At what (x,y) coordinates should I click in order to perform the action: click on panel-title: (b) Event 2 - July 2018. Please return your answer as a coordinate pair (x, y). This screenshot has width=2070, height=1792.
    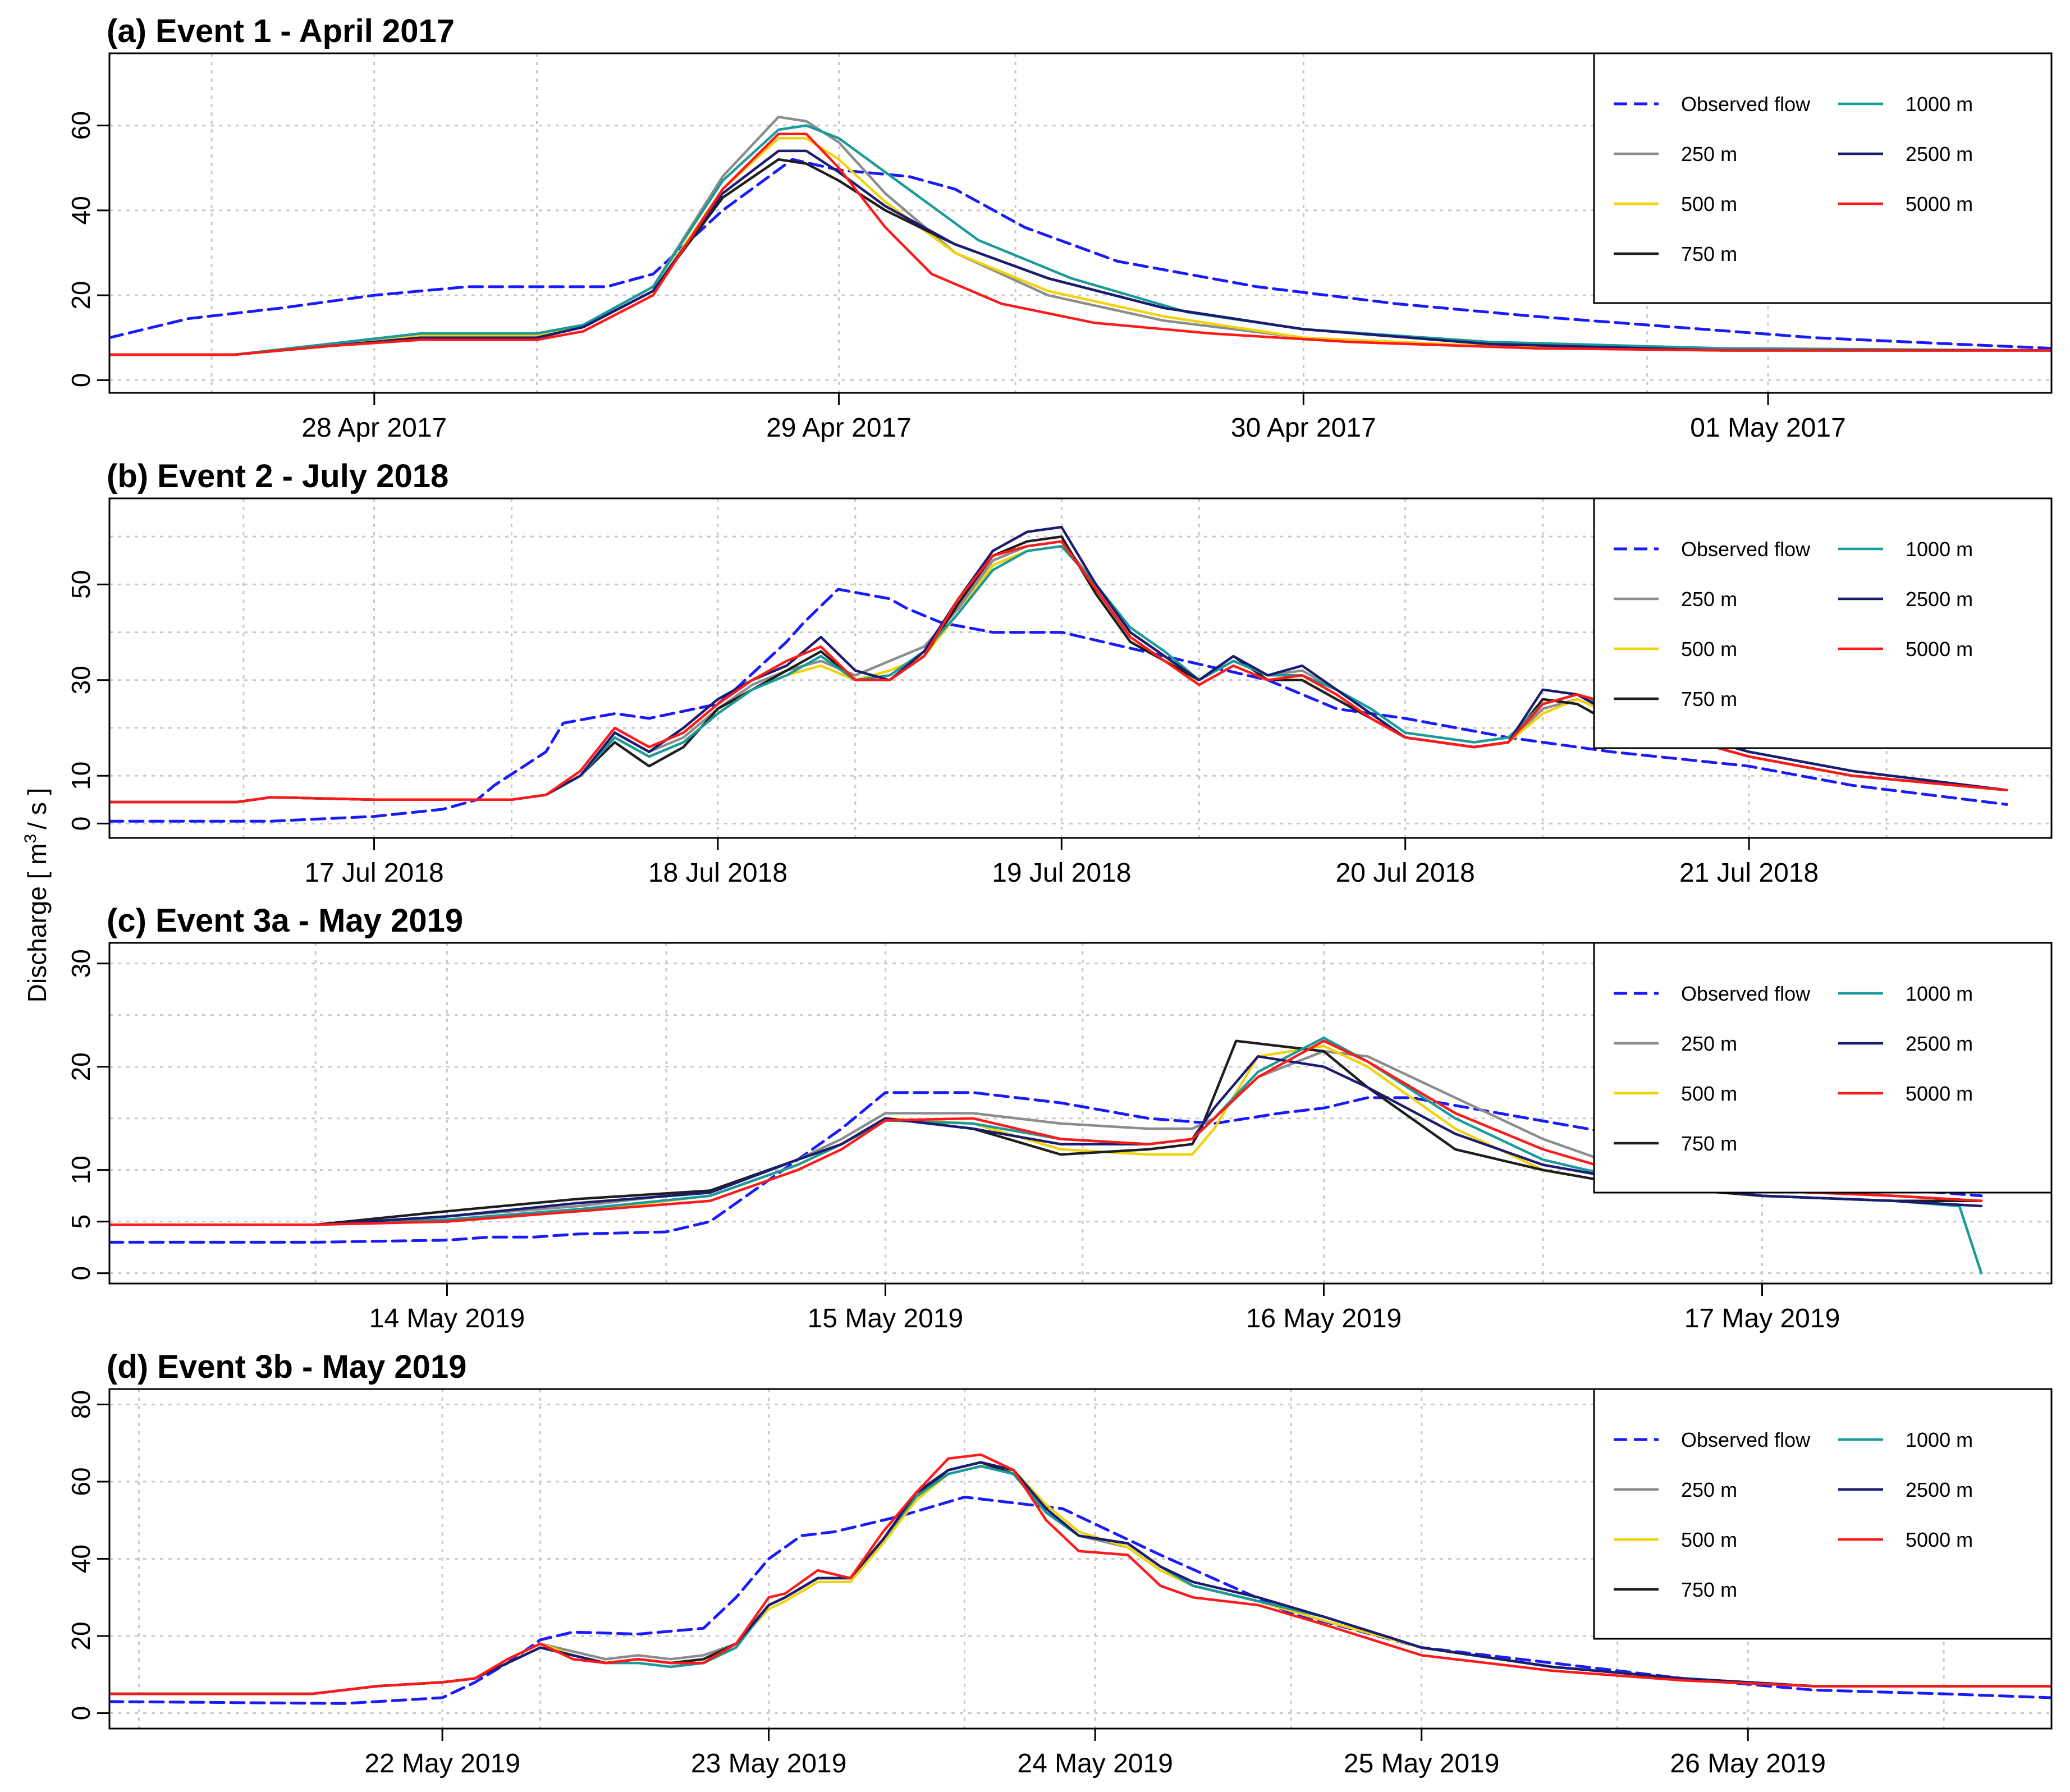
    Looking at the image, I should click on (278, 476).